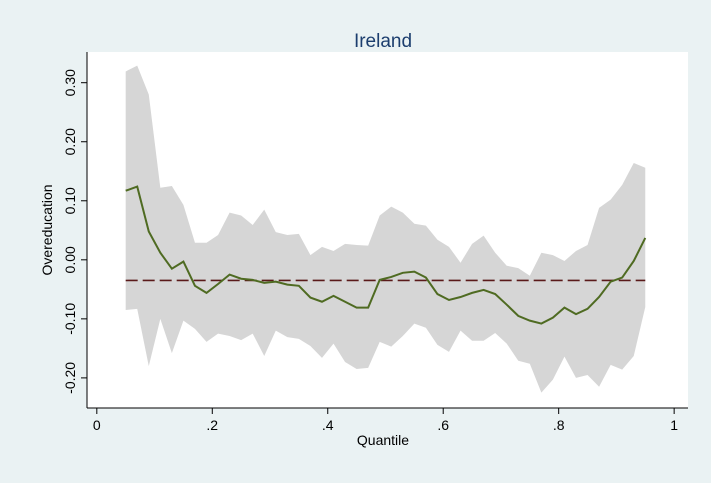 Image resolution: width=711 pixels, height=483 pixels. I want to click on x-tick-label: 1, so click(674, 425).